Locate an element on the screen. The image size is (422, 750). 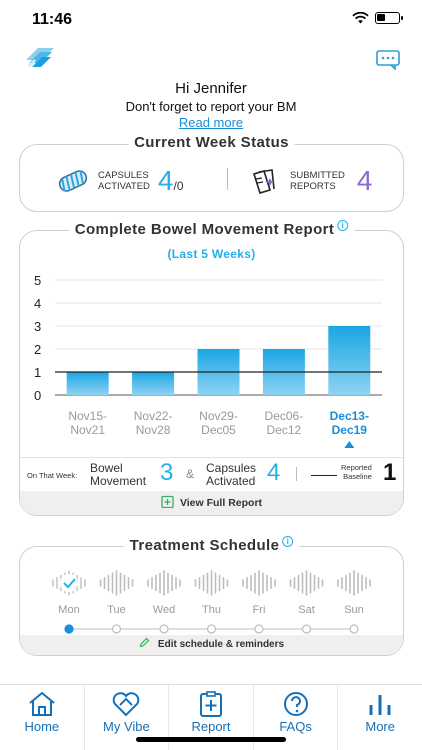
tab-report: Report is located at coordinates (211, 717).